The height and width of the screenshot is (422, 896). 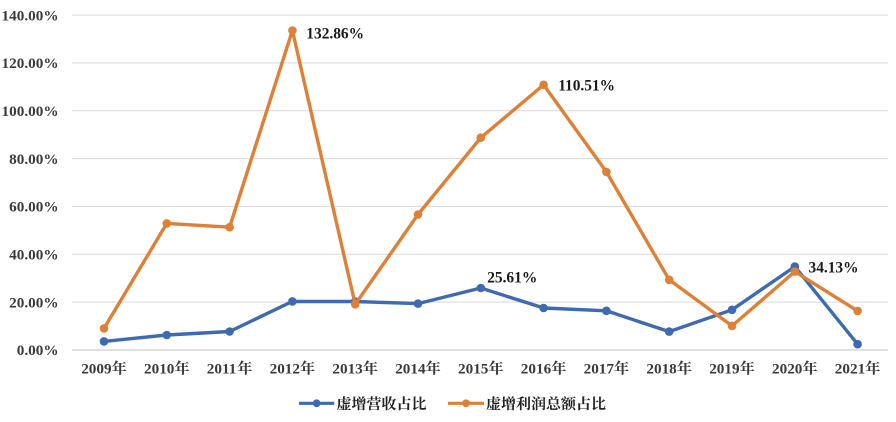 What do you see at coordinates (33, 159) in the screenshot?
I see `svg-text: 80.00%` at bounding box center [33, 159].